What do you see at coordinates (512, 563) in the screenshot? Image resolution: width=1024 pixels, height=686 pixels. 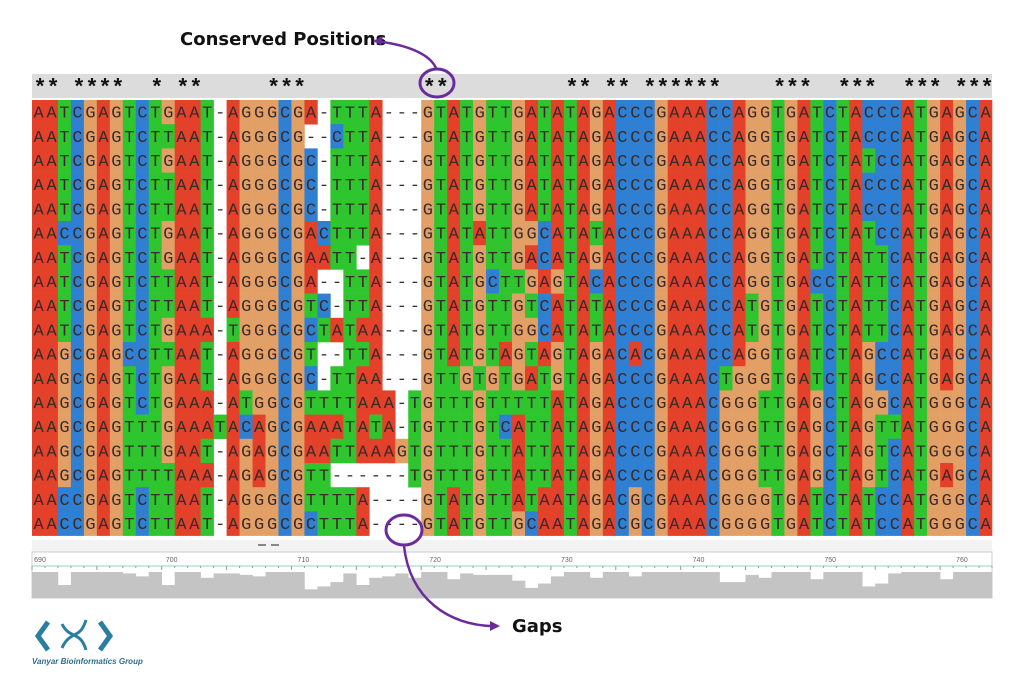 I see `ruler: 690 700 710 720 730 740 750 760` at bounding box center [512, 563].